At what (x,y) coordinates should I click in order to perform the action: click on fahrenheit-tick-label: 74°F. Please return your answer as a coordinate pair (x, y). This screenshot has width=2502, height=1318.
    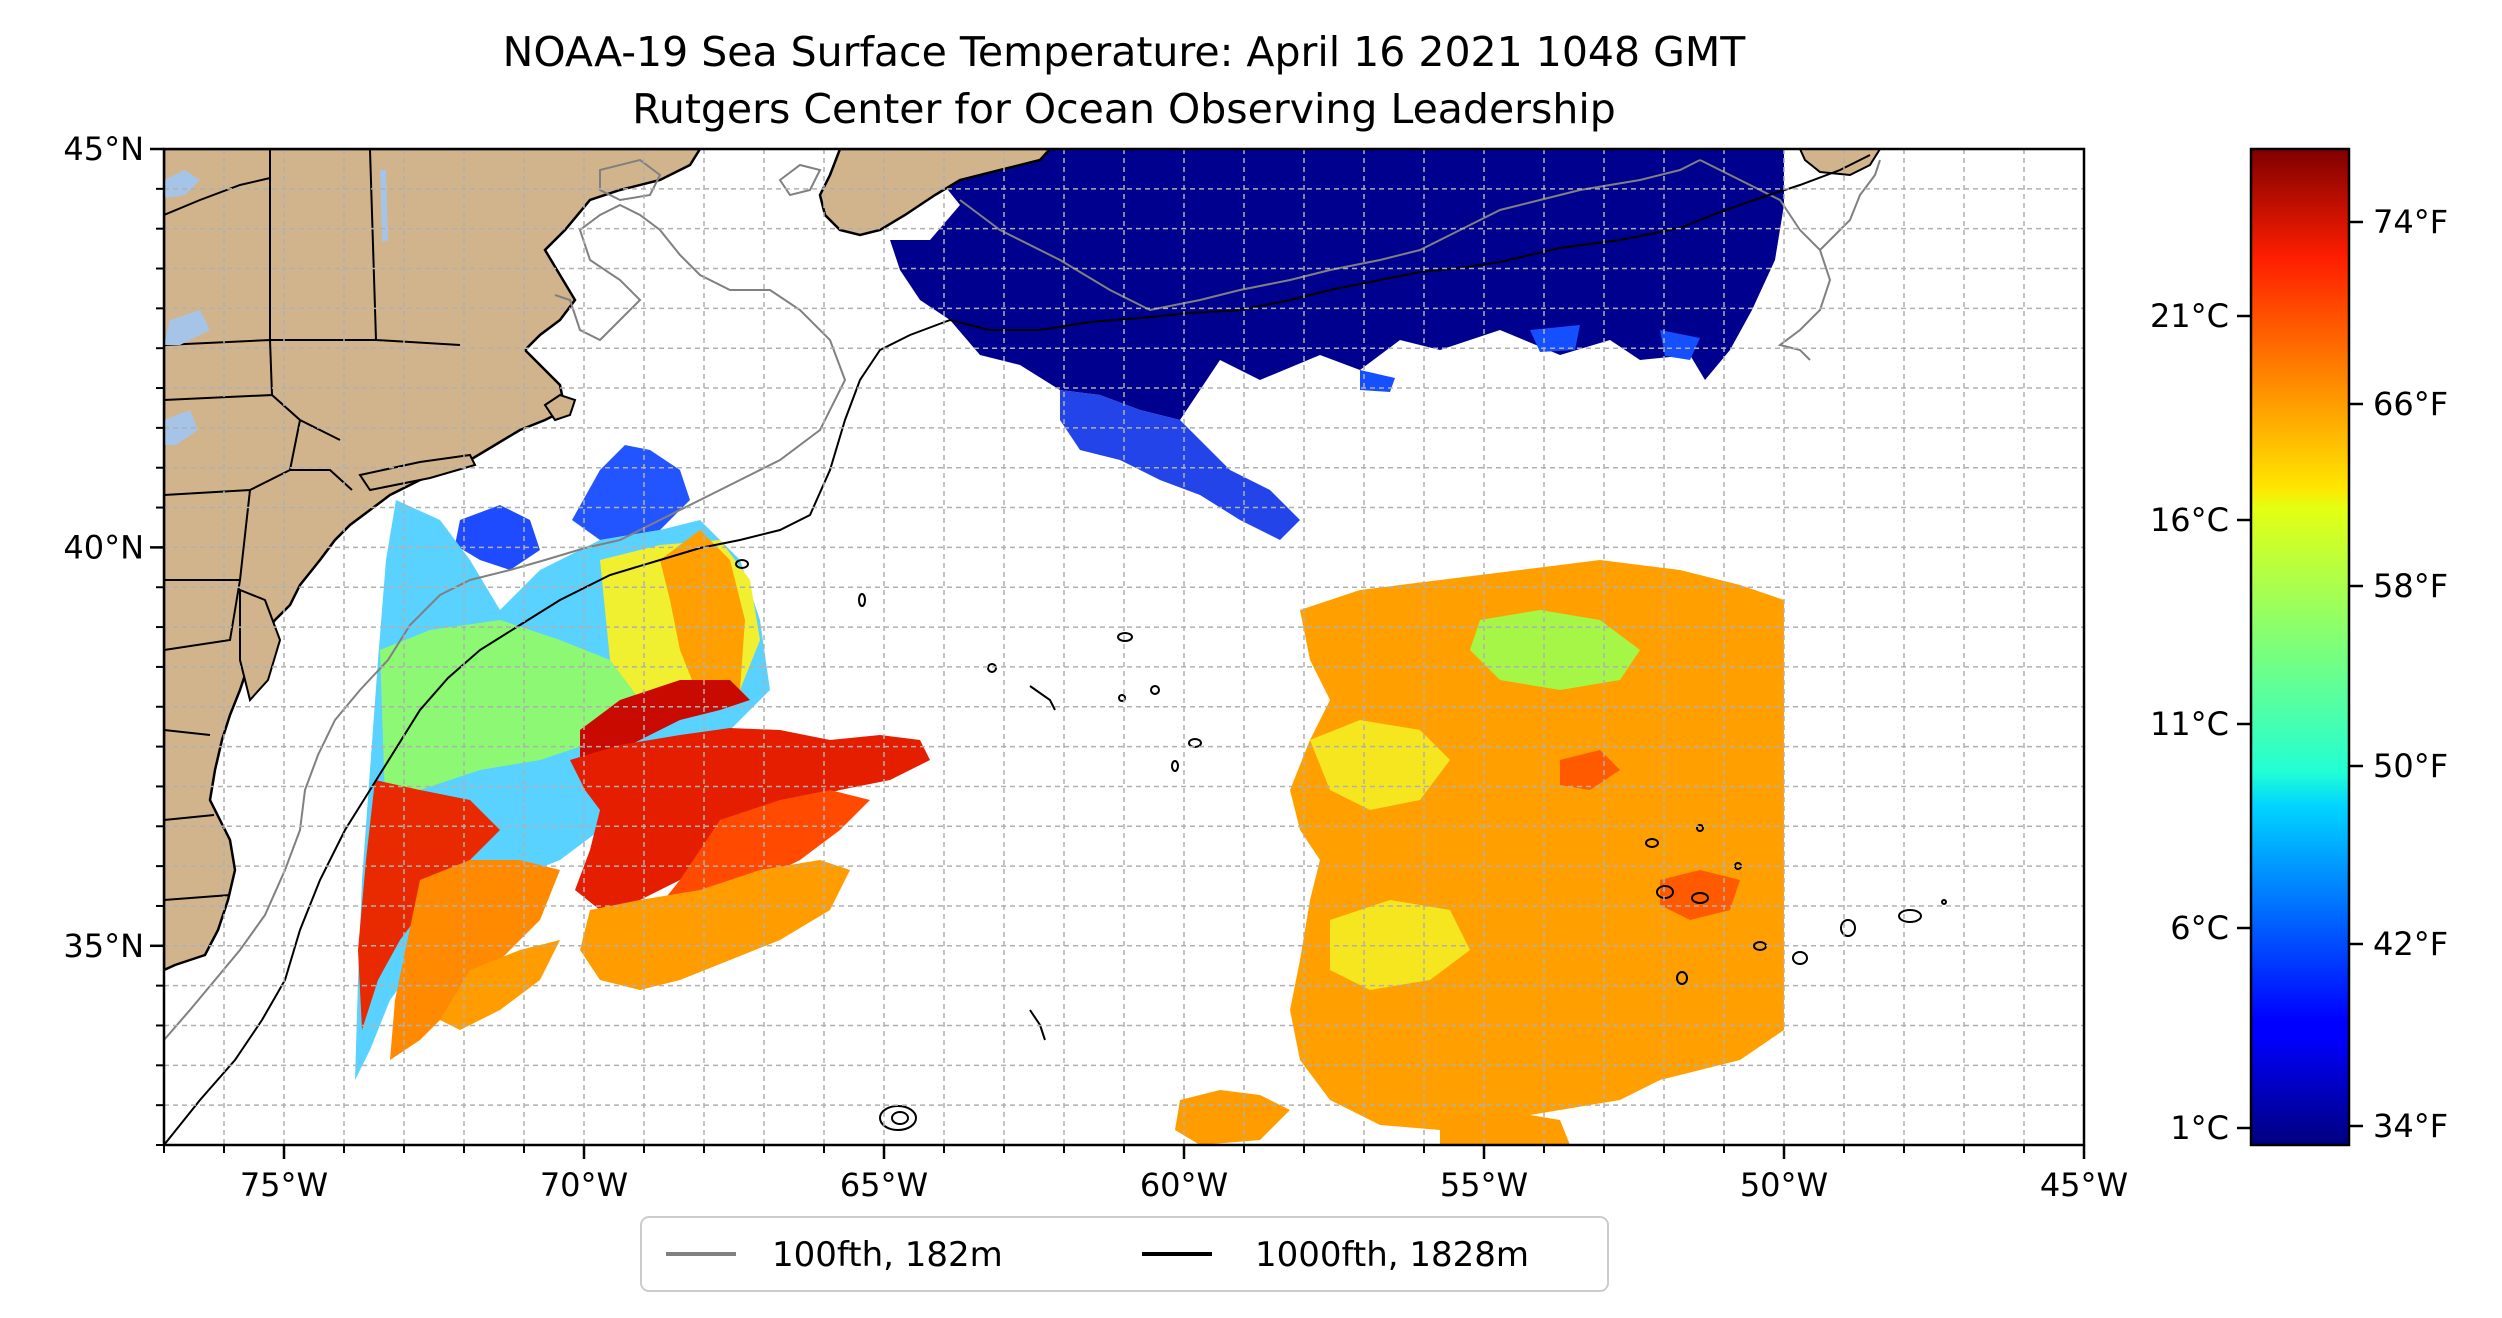
    Looking at the image, I should click on (2410, 222).